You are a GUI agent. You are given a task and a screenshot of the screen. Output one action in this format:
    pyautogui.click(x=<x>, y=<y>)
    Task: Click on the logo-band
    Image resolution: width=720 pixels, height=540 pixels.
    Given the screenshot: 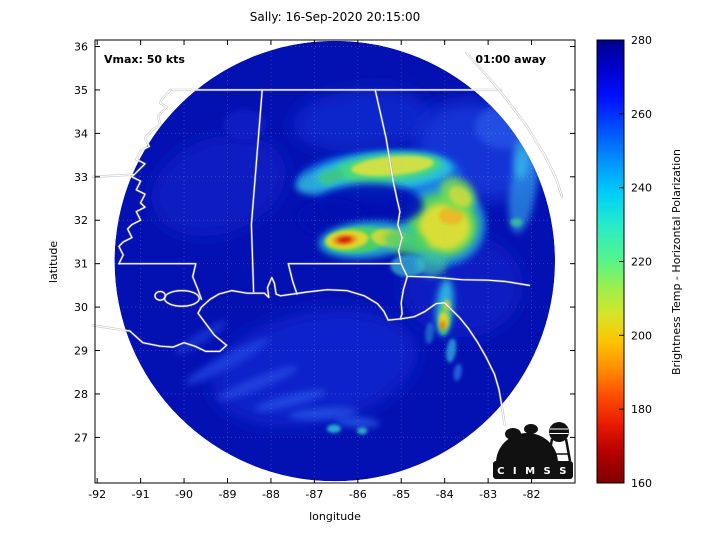 What is the action you would take?
    pyautogui.click(x=533, y=470)
    